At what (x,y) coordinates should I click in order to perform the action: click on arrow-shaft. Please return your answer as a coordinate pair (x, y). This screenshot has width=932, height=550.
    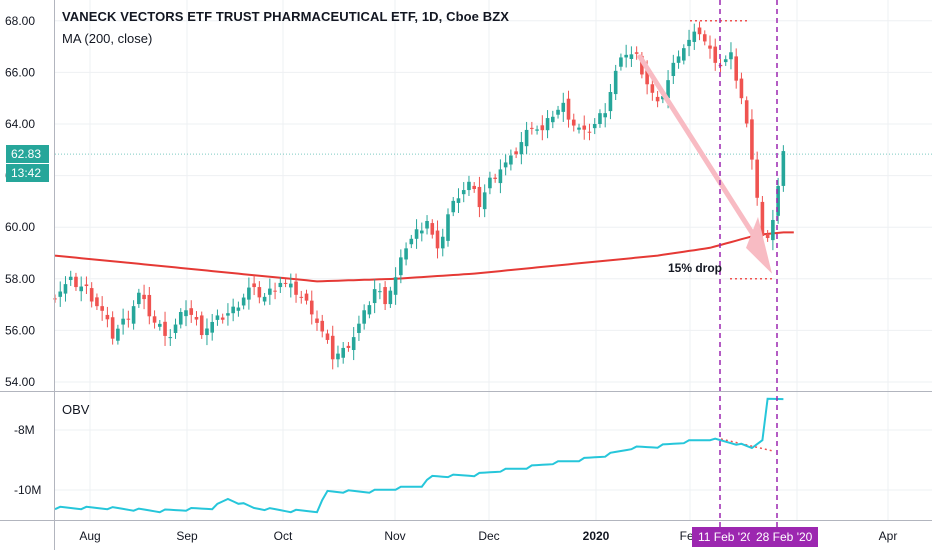
    Looking at the image, I should click on (700, 151).